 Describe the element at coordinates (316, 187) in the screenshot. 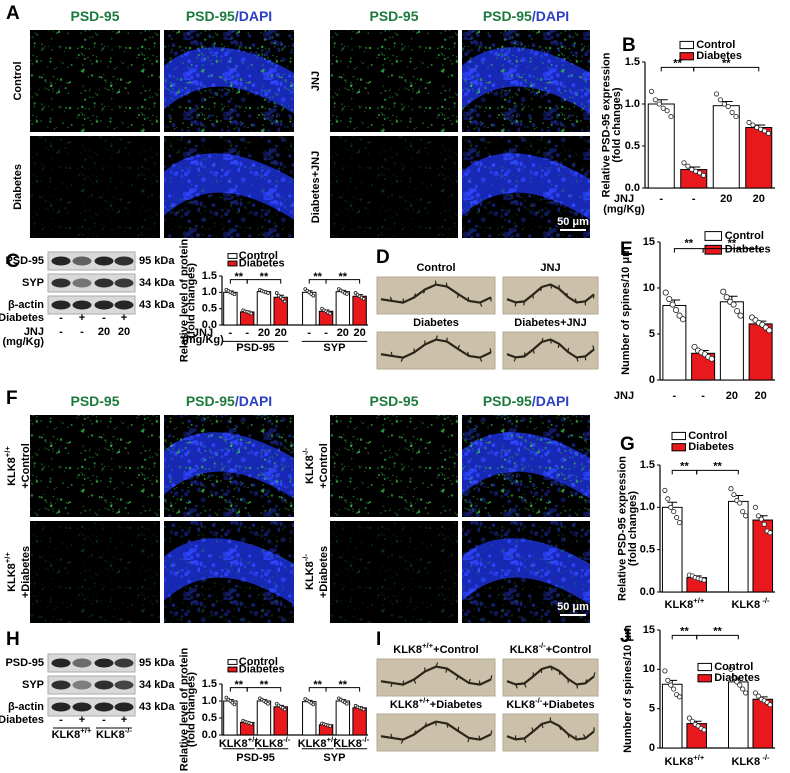

I see `row-label: Diabetes+JNJ` at that location.